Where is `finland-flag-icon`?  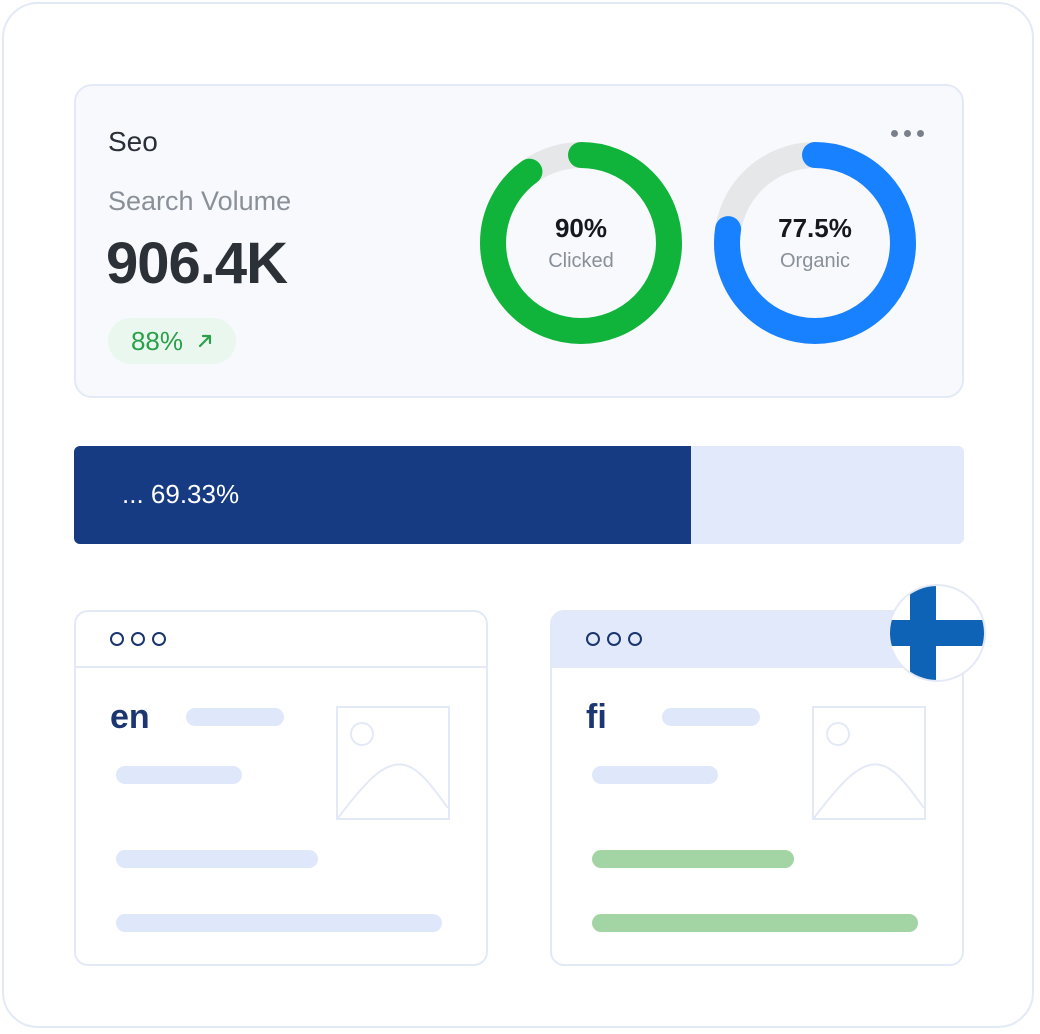
finland-flag-icon is located at coordinates (937, 633).